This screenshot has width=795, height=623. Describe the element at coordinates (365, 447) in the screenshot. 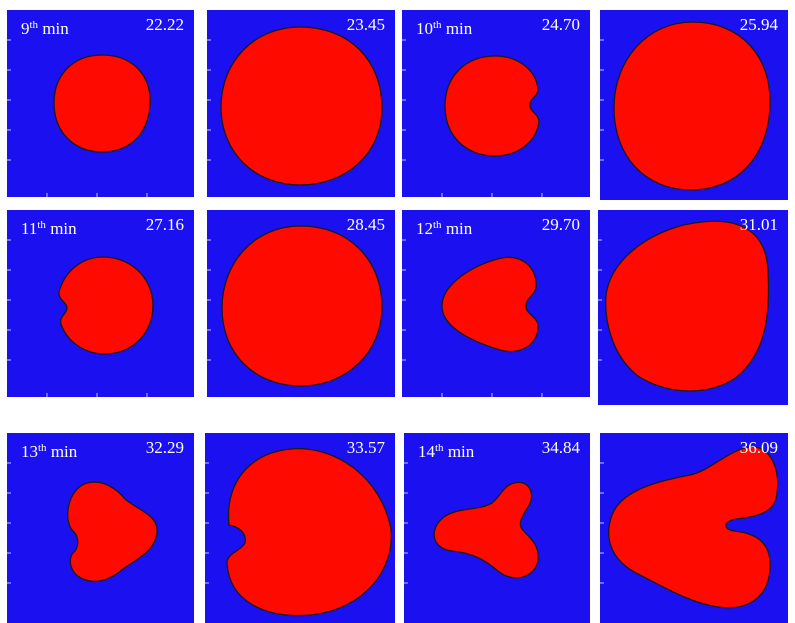

I see `time-value: 33.57` at that location.